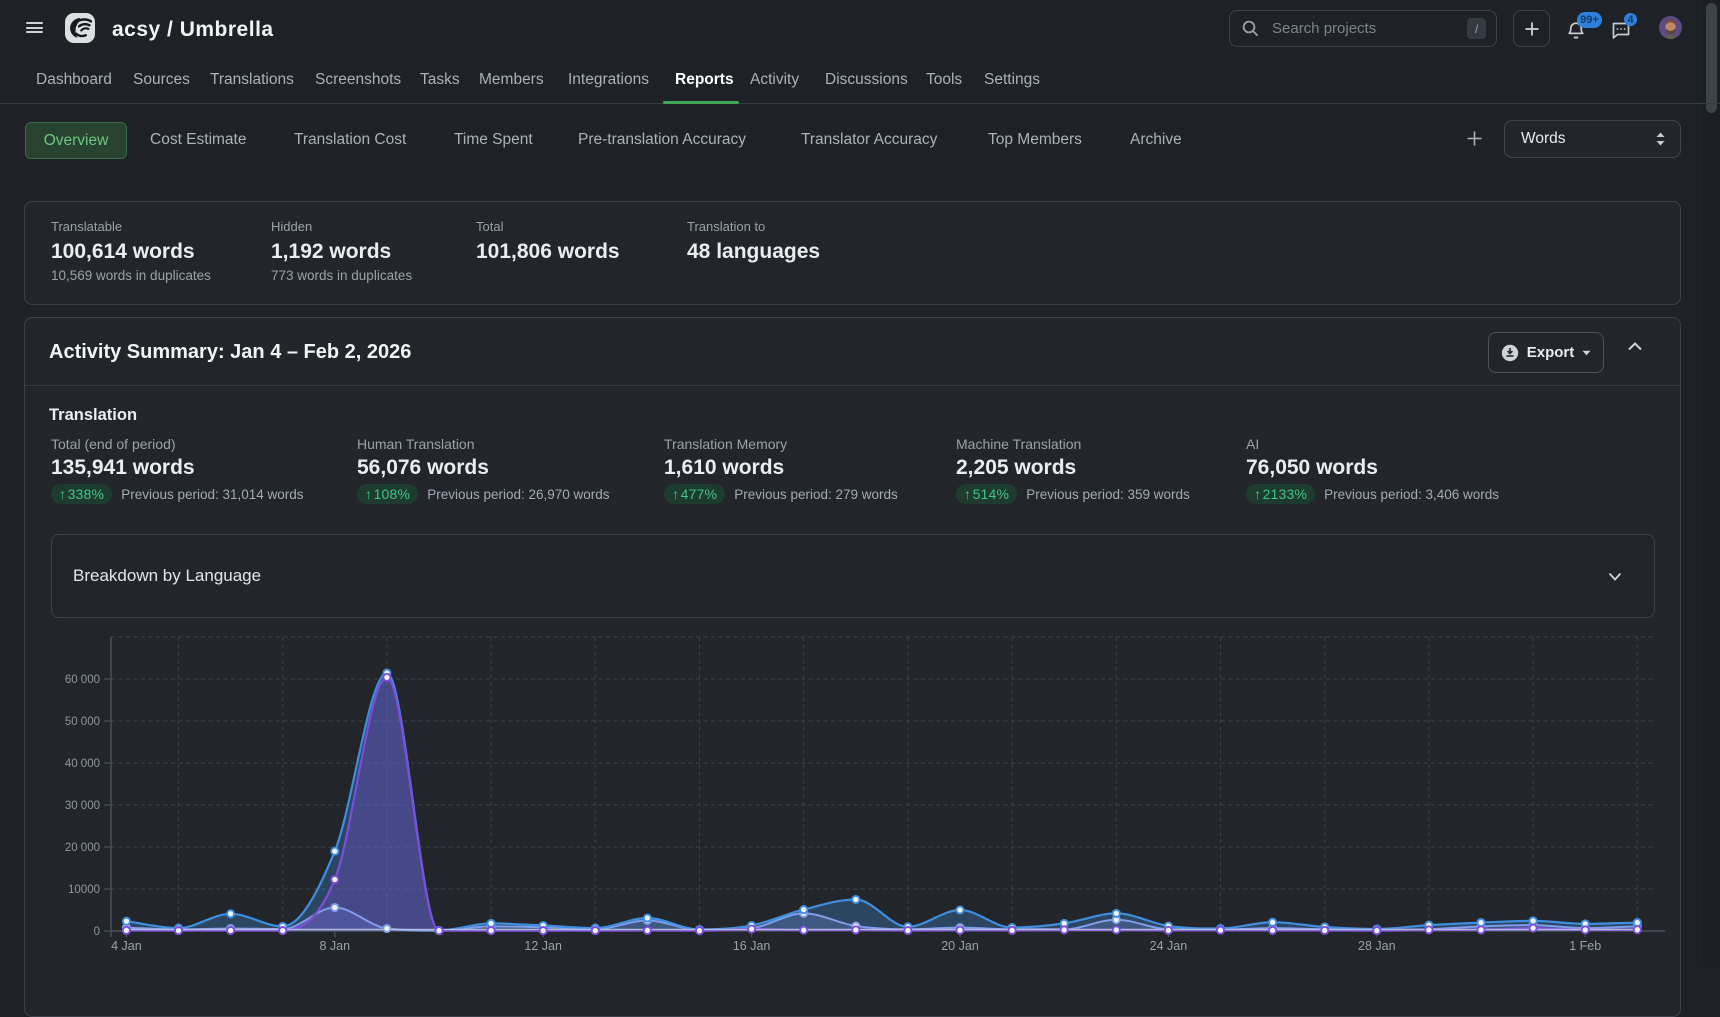  I want to click on svg-text: 1 Feb, so click(1585, 946).